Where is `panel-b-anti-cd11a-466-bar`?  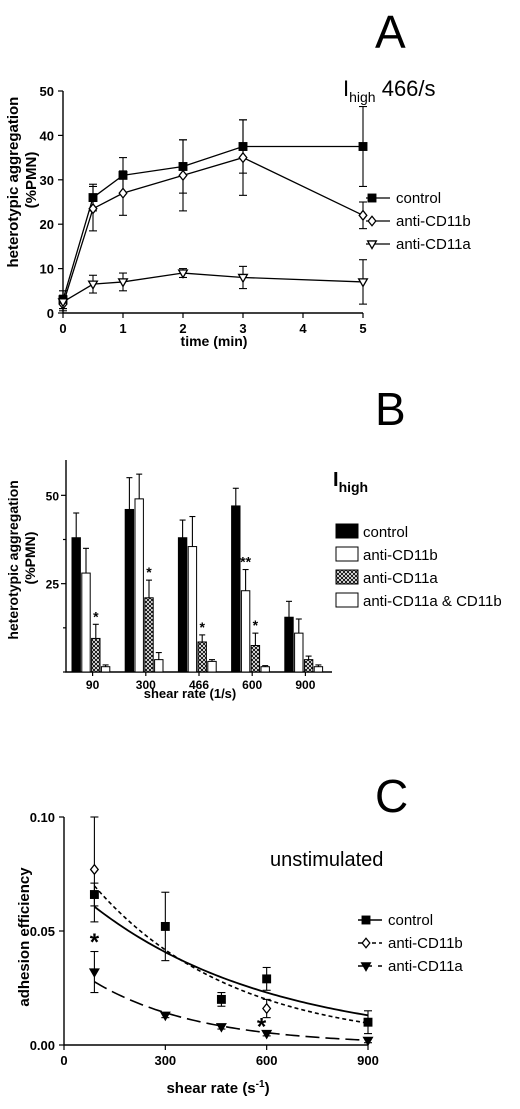 panel-b-anti-cd11a-466-bar is located at coordinates (202, 657).